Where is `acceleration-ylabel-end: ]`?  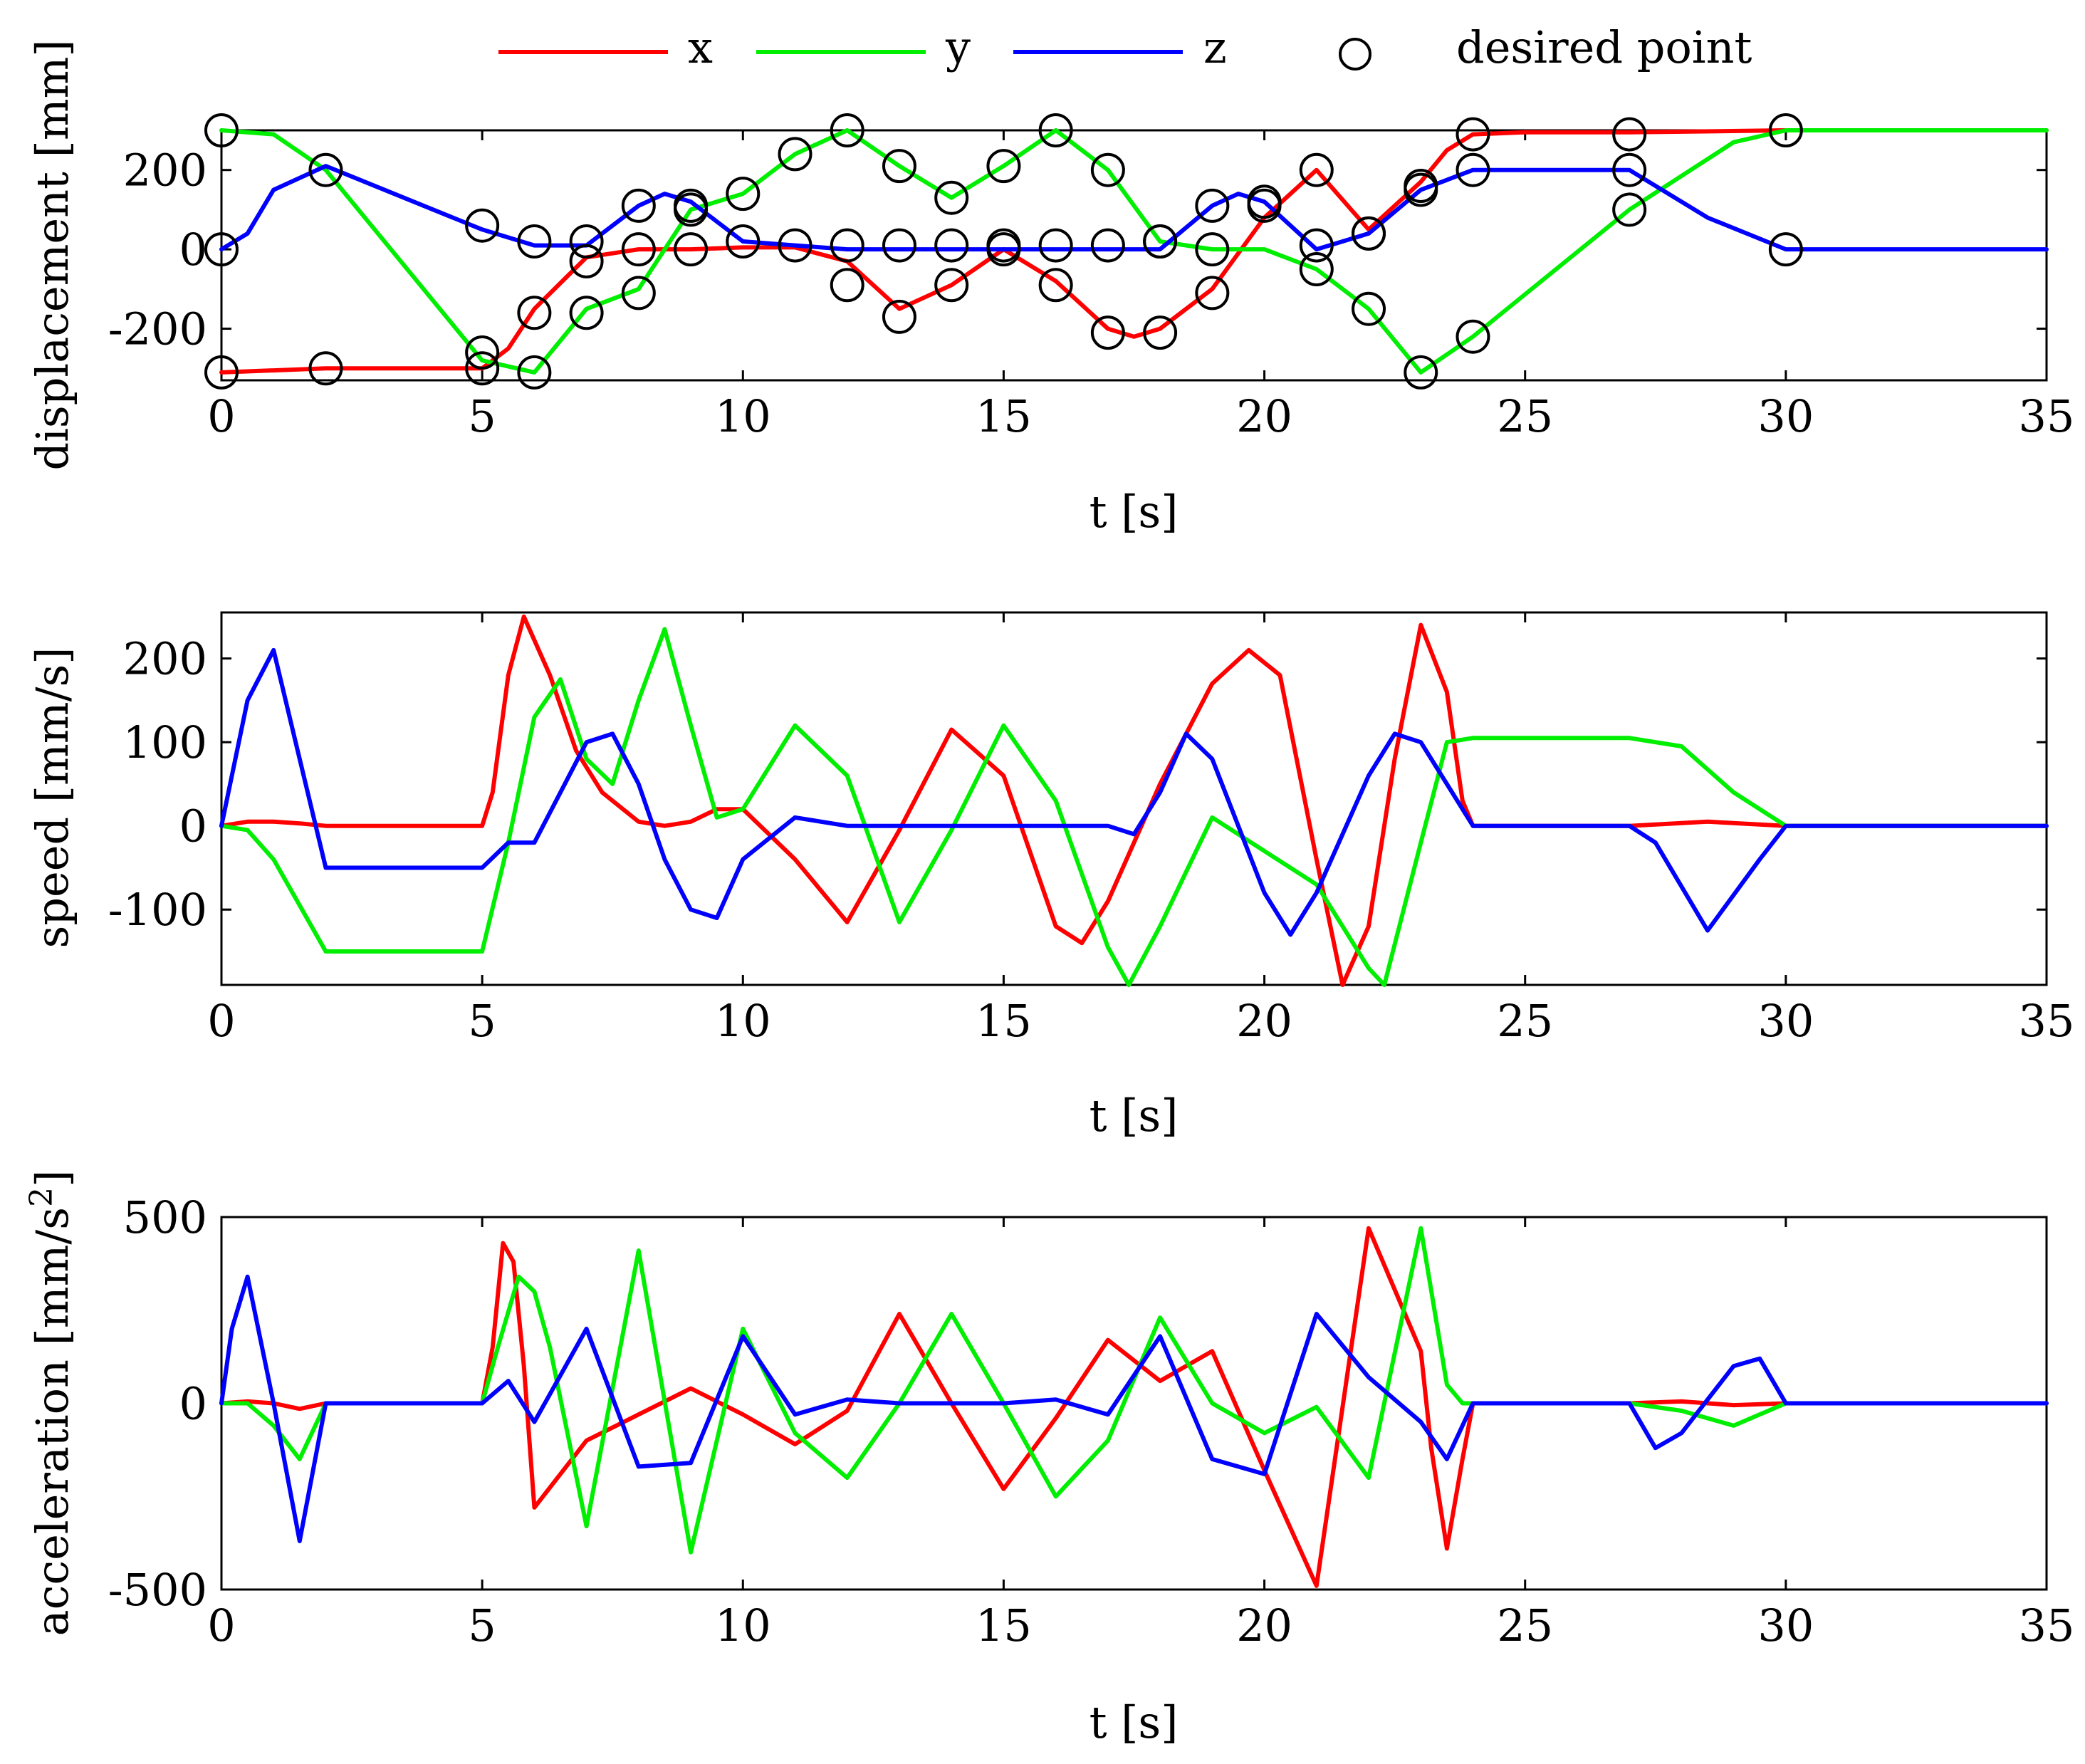 acceleration-ylabel-end: ] is located at coordinates (52, 1178).